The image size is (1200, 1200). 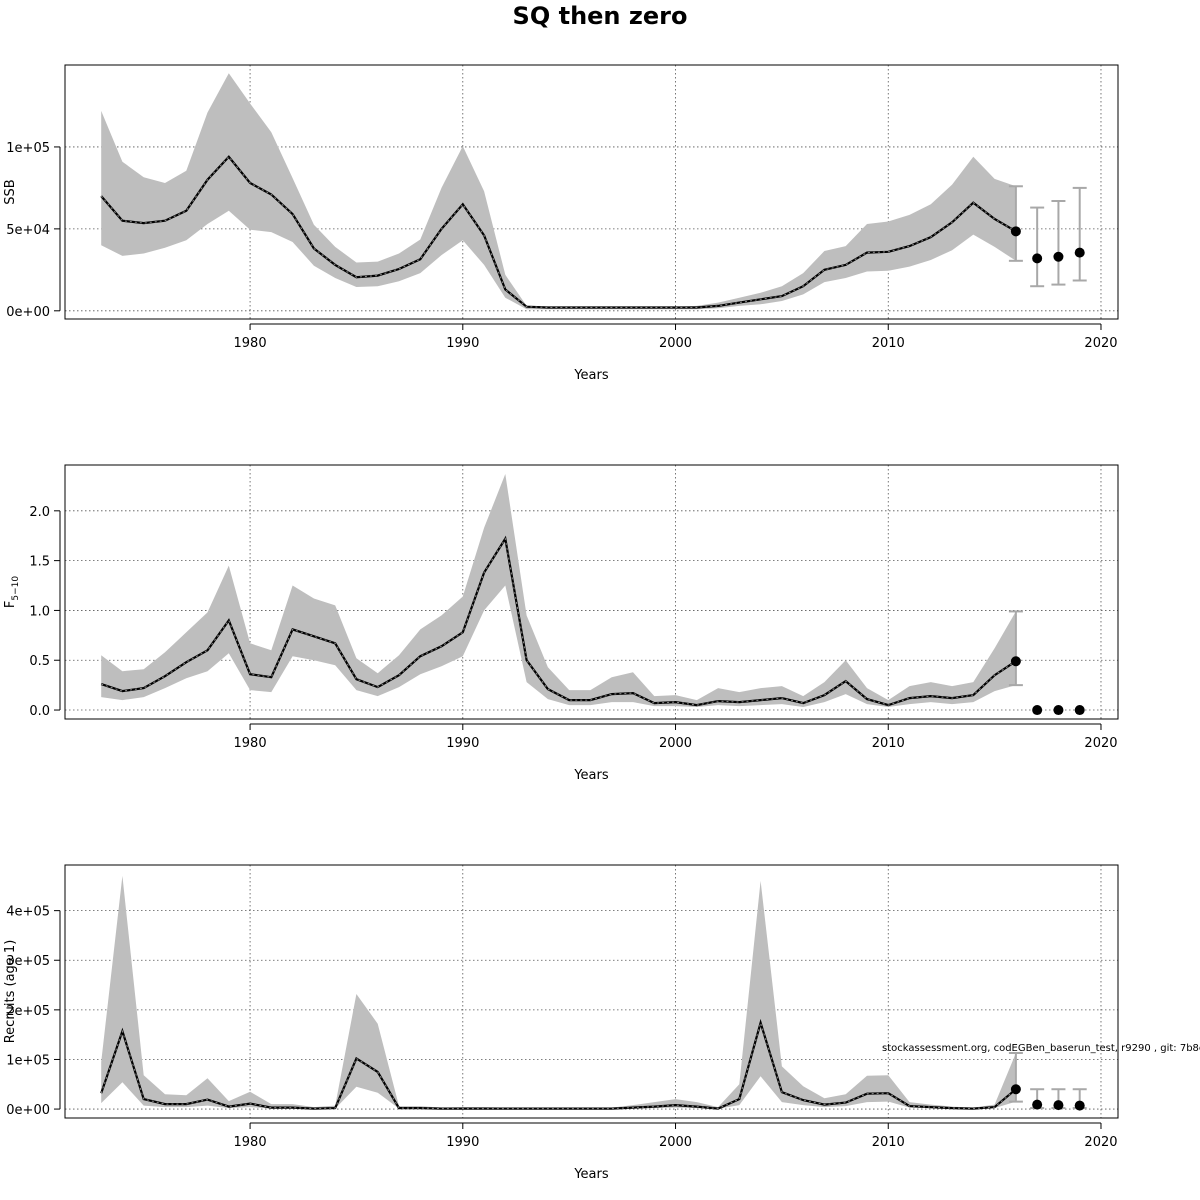 I want to click on confidence-band, so click(x=558, y=590).